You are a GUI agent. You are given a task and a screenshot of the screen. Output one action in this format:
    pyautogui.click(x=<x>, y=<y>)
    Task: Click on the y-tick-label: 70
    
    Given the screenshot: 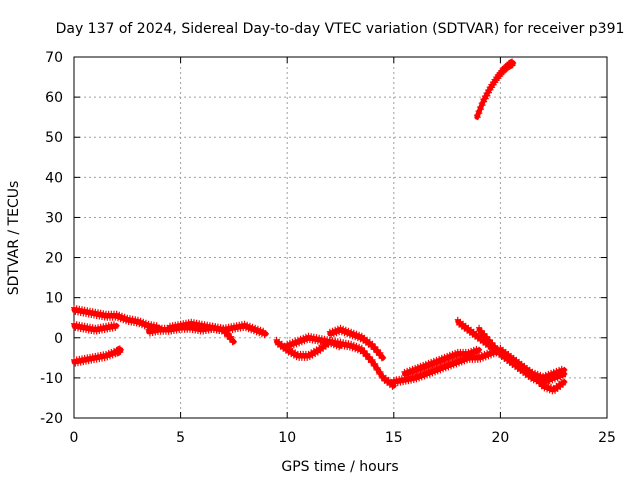 What is the action you would take?
    pyautogui.click(x=54, y=58)
    